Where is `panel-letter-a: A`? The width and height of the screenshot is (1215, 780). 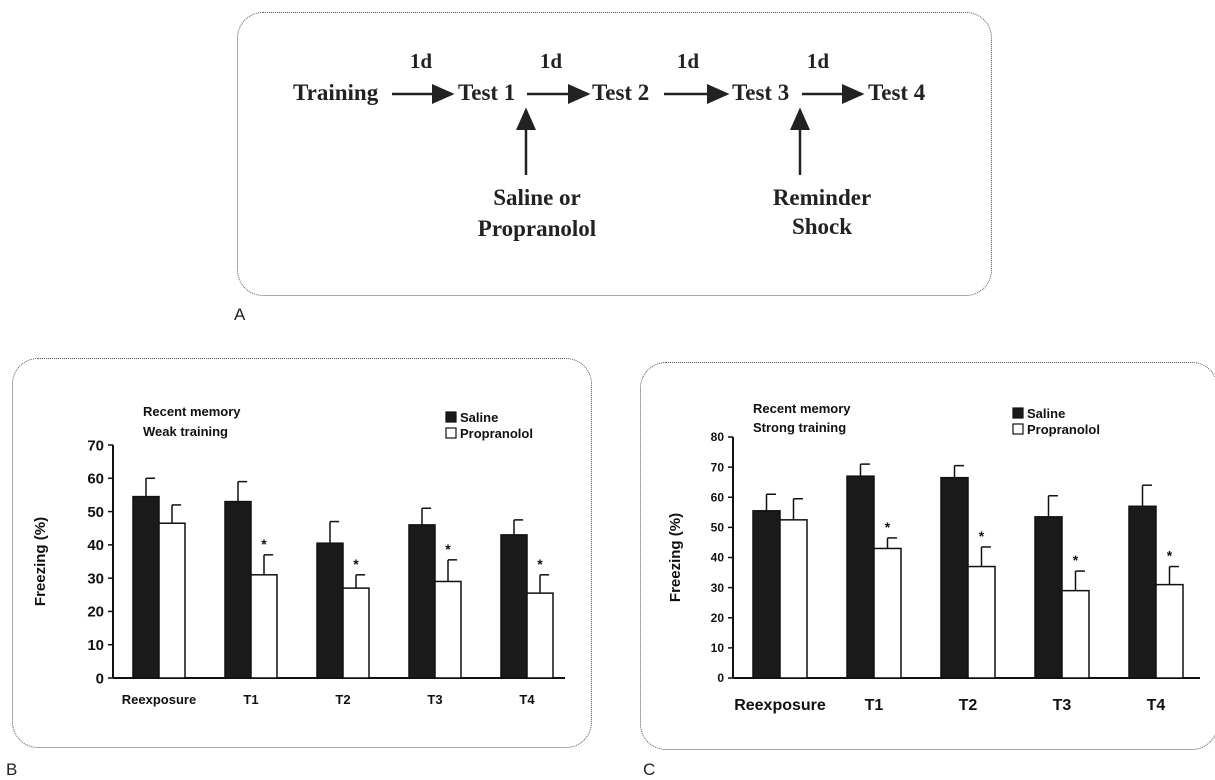 panel-letter-a: A is located at coordinates (240, 314).